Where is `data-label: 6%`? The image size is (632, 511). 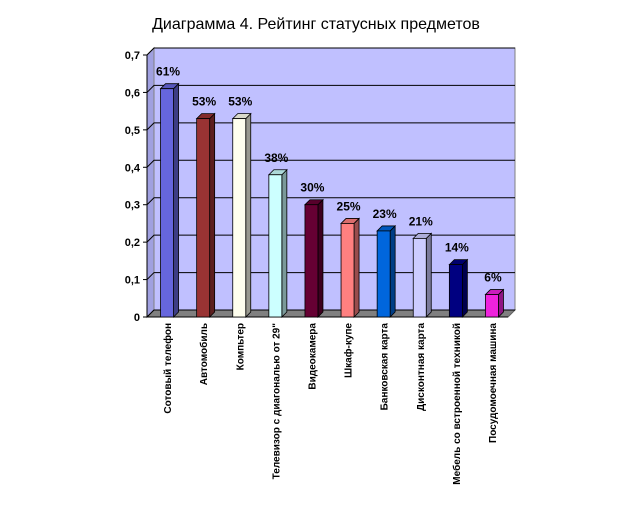 data-label: 6% is located at coordinates (493, 278).